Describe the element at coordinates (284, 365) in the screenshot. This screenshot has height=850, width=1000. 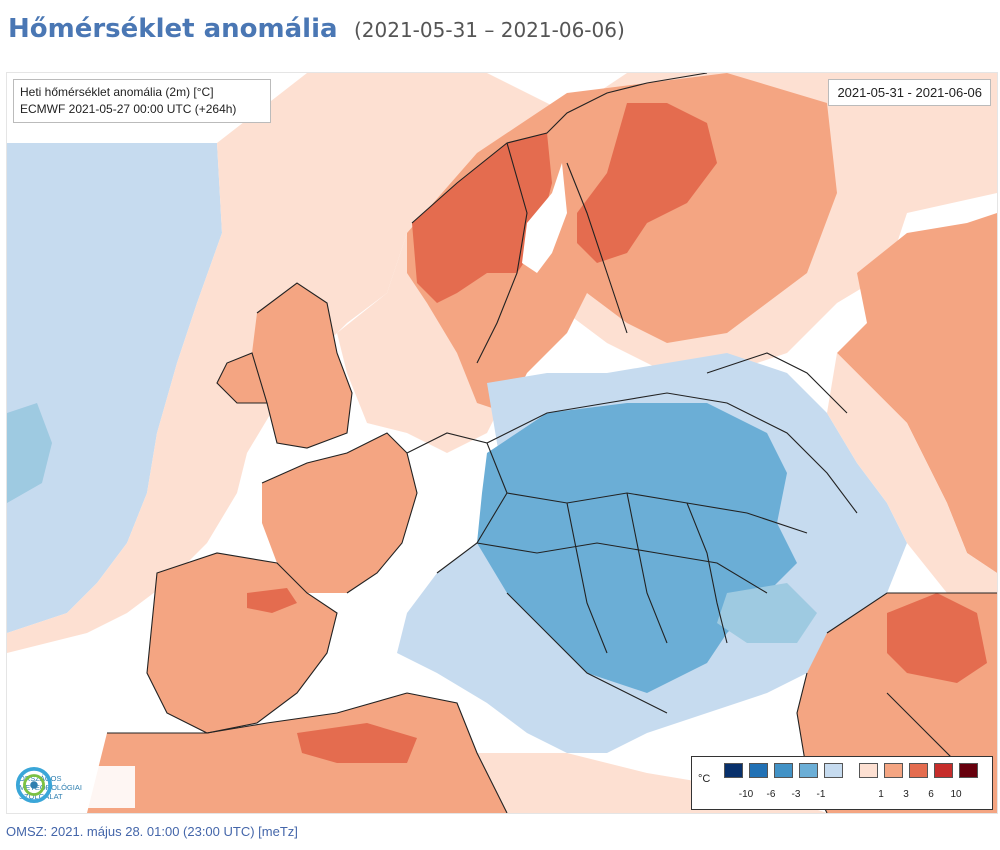
I see `british-isles-warm` at that location.